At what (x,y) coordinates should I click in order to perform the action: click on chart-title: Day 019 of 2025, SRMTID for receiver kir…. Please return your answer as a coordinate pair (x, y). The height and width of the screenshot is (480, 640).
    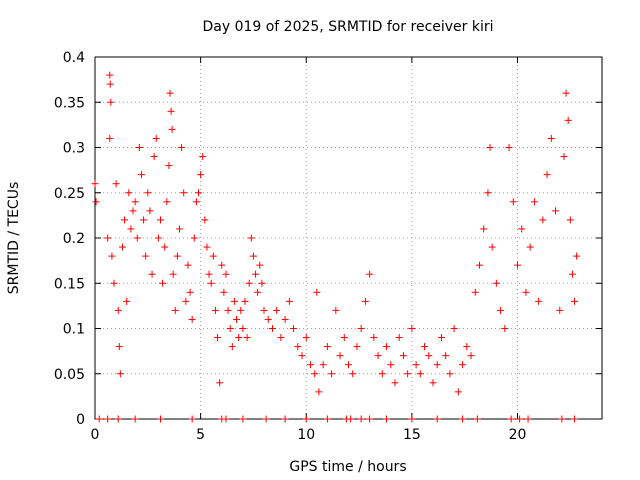
    Looking at the image, I should click on (347, 27).